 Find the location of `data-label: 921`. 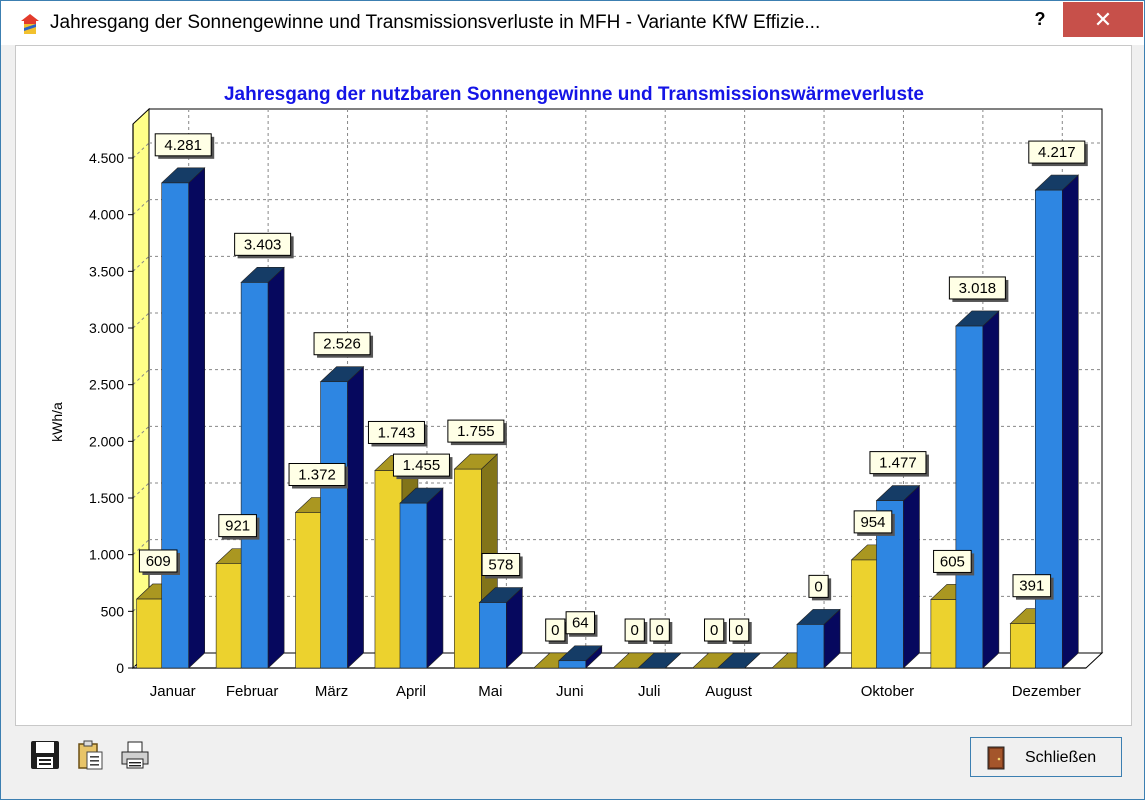

data-label: 921 is located at coordinates (239, 527).